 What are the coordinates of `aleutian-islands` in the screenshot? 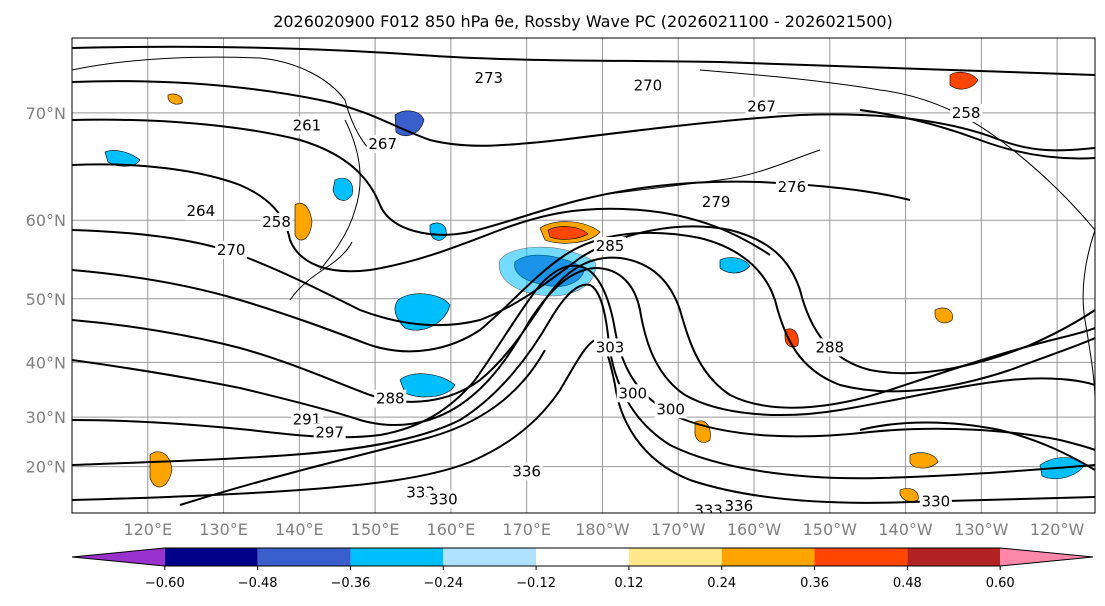 It's located at (710, 172).